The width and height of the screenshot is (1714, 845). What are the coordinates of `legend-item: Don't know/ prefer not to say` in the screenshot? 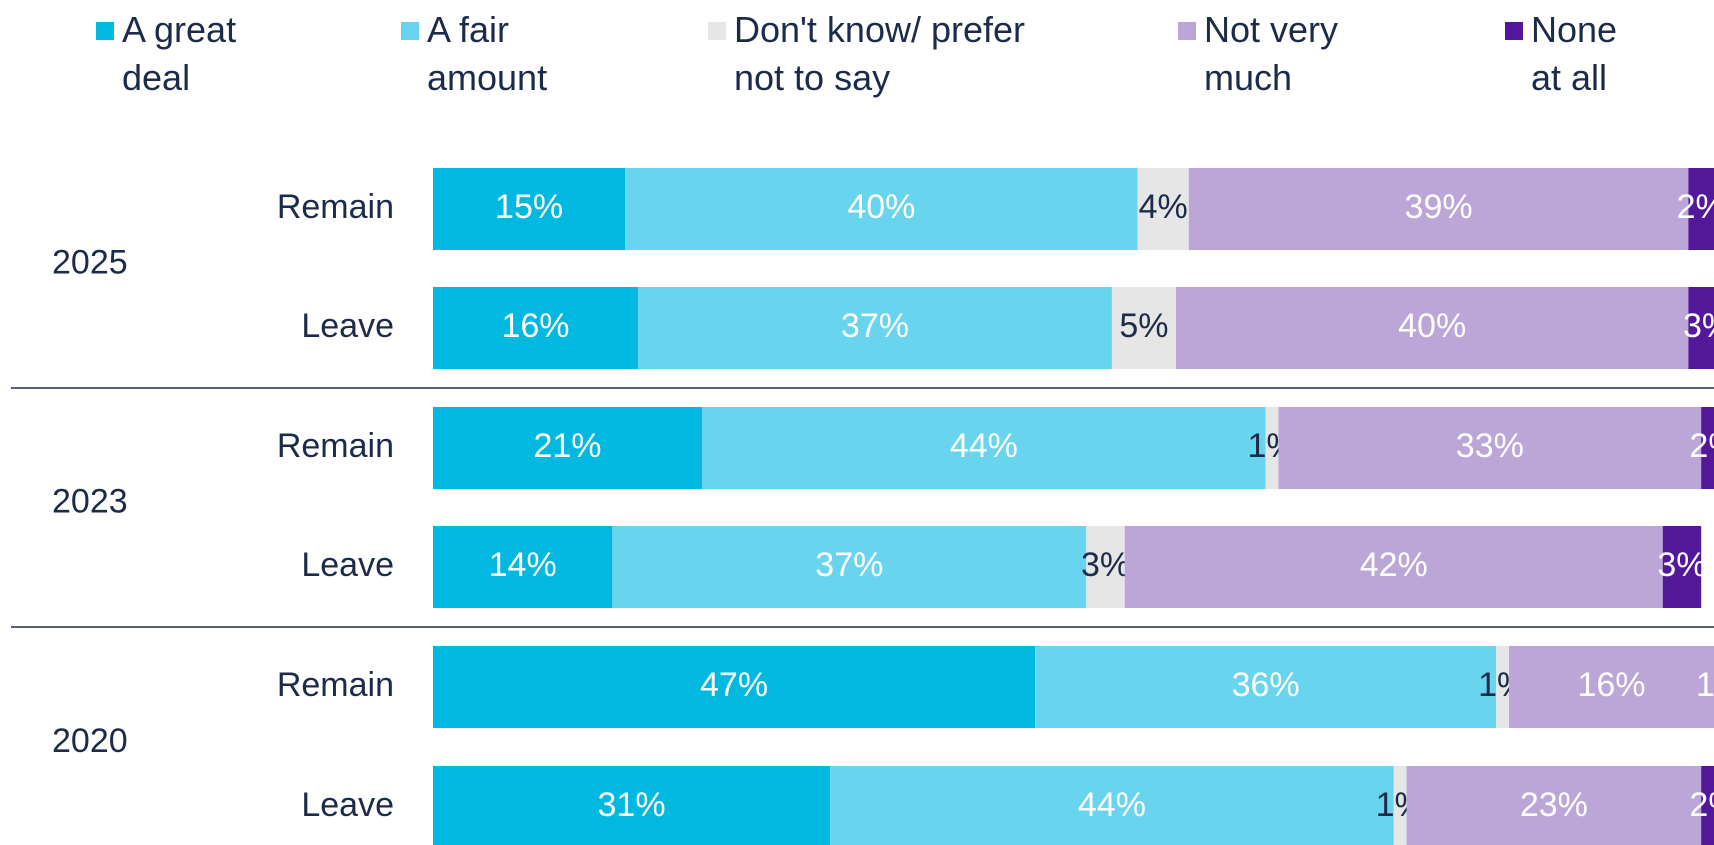 It's located at (871, 54).